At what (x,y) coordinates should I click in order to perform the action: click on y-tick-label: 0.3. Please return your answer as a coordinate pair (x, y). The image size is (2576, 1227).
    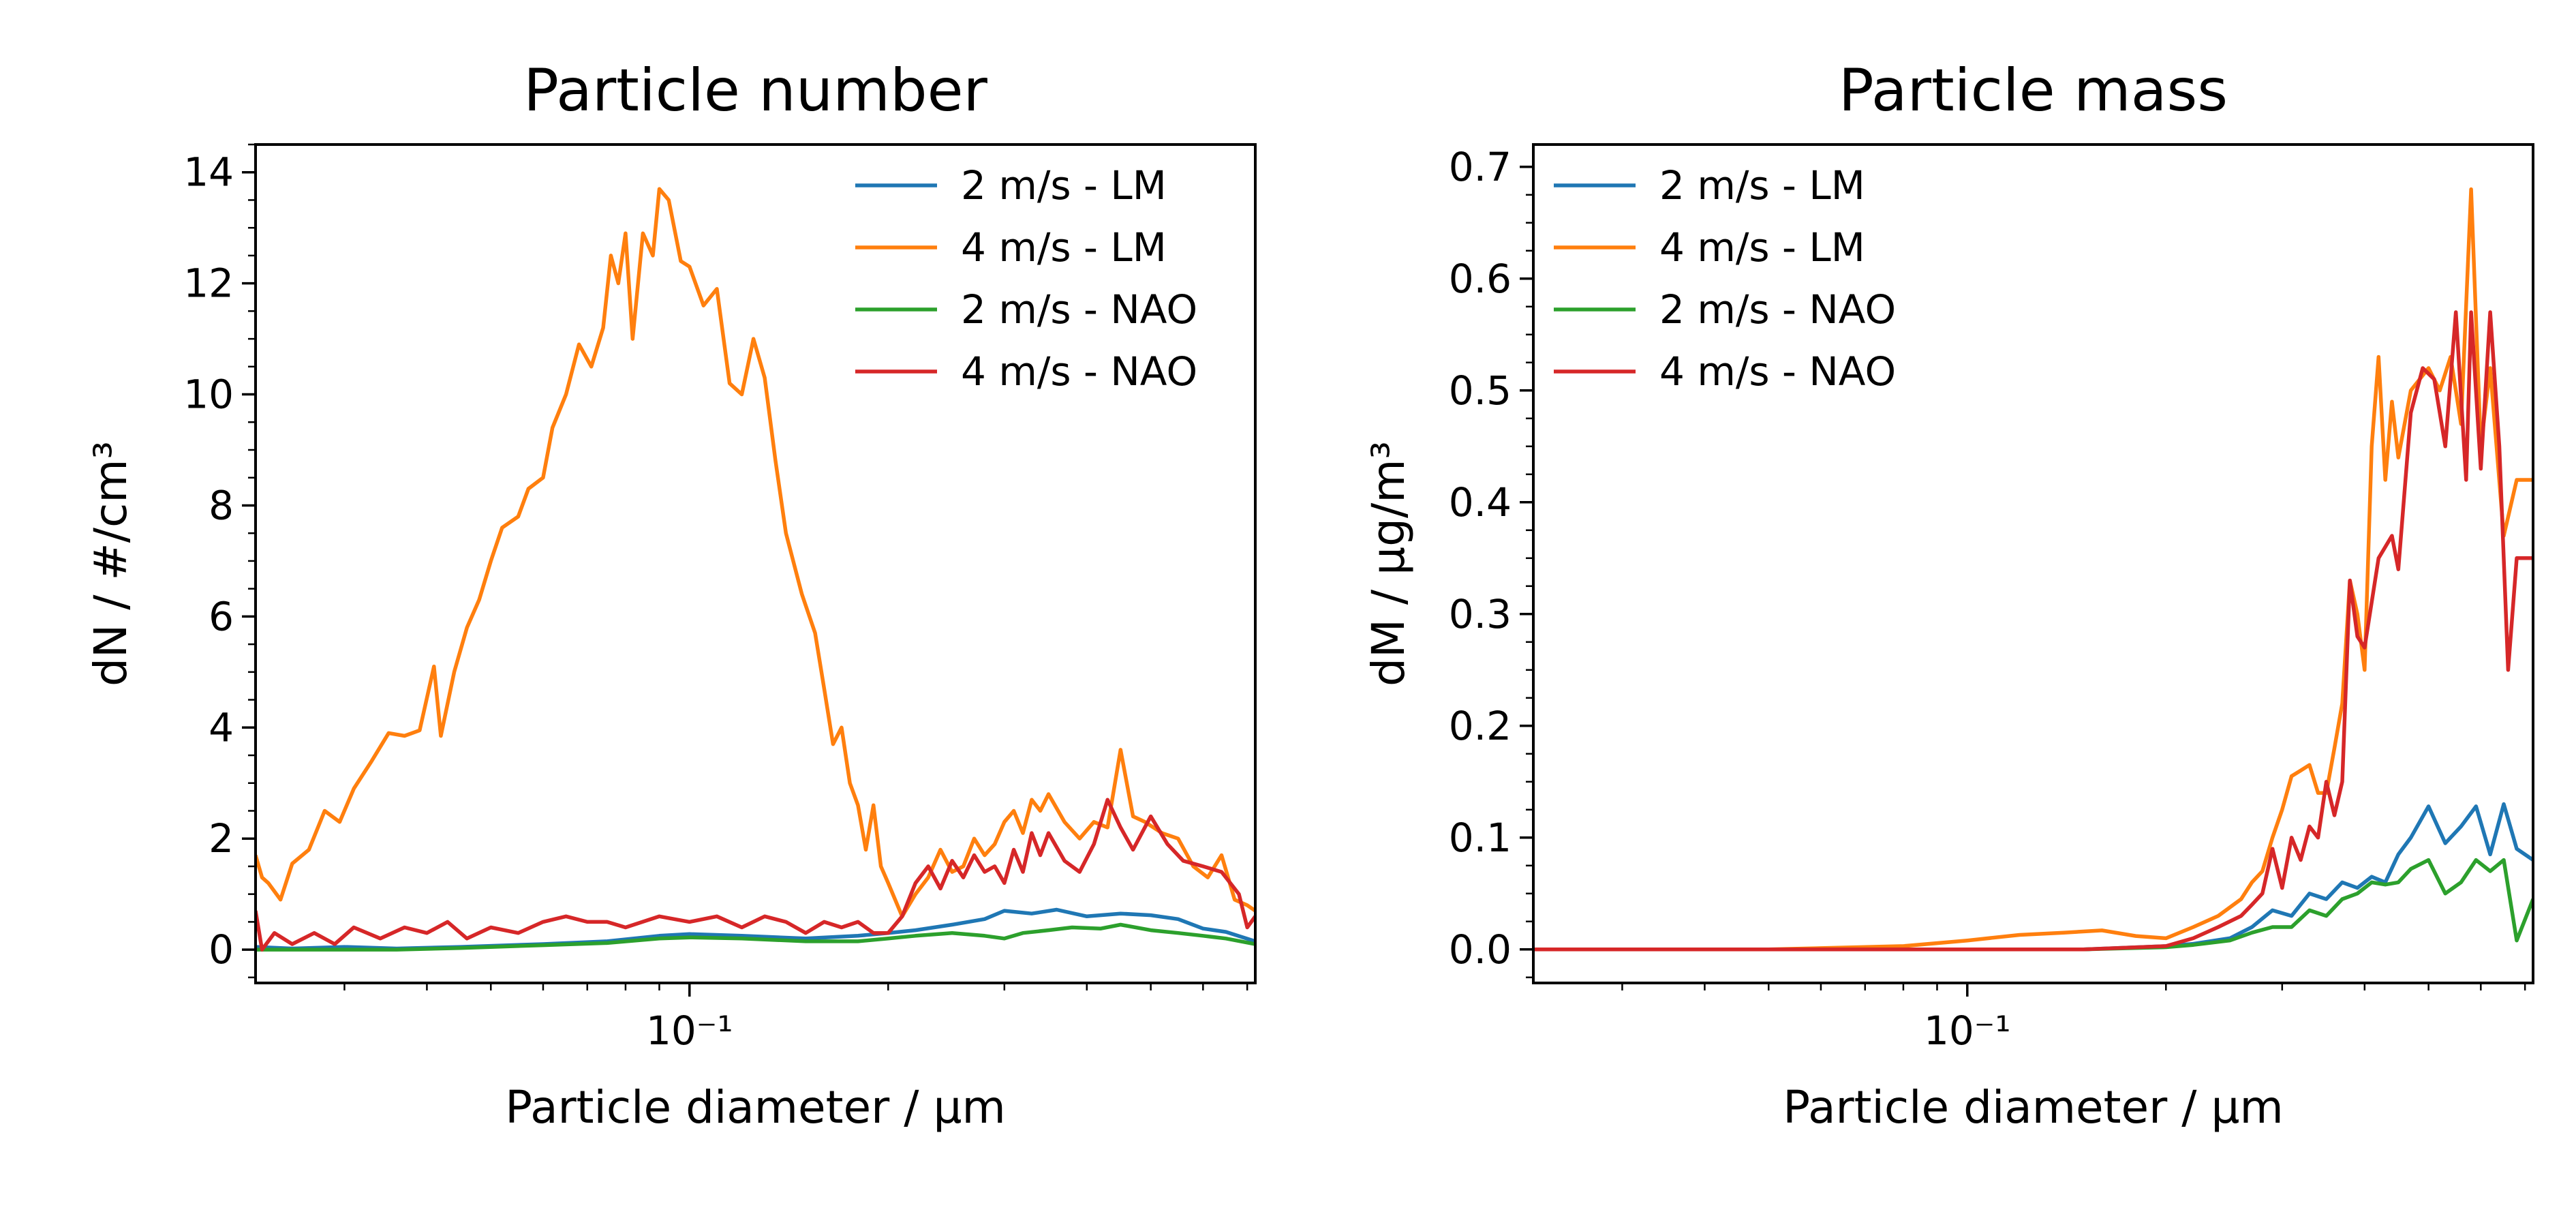
    Looking at the image, I should click on (1480, 614).